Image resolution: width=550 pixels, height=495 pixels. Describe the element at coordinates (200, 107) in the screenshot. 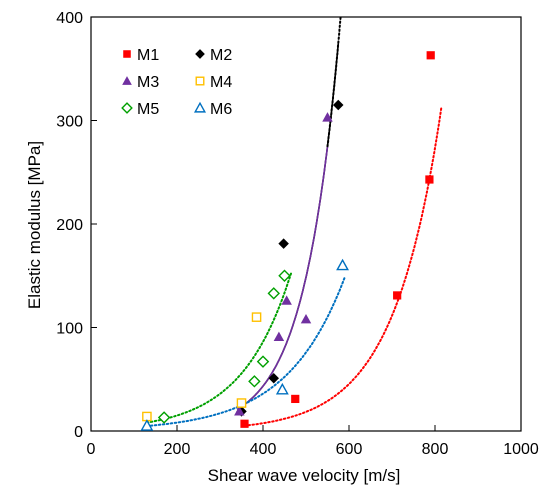

I see `legend-marker-m6` at that location.